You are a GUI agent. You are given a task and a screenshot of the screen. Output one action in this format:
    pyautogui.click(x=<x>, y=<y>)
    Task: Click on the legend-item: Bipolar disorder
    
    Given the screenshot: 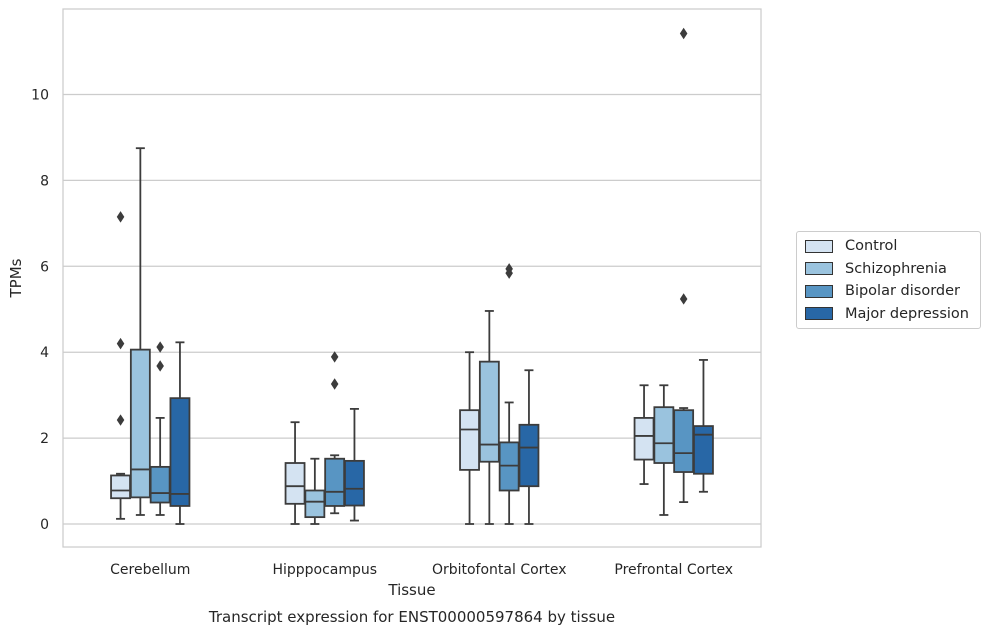 What is the action you would take?
    pyautogui.click(x=888, y=291)
    